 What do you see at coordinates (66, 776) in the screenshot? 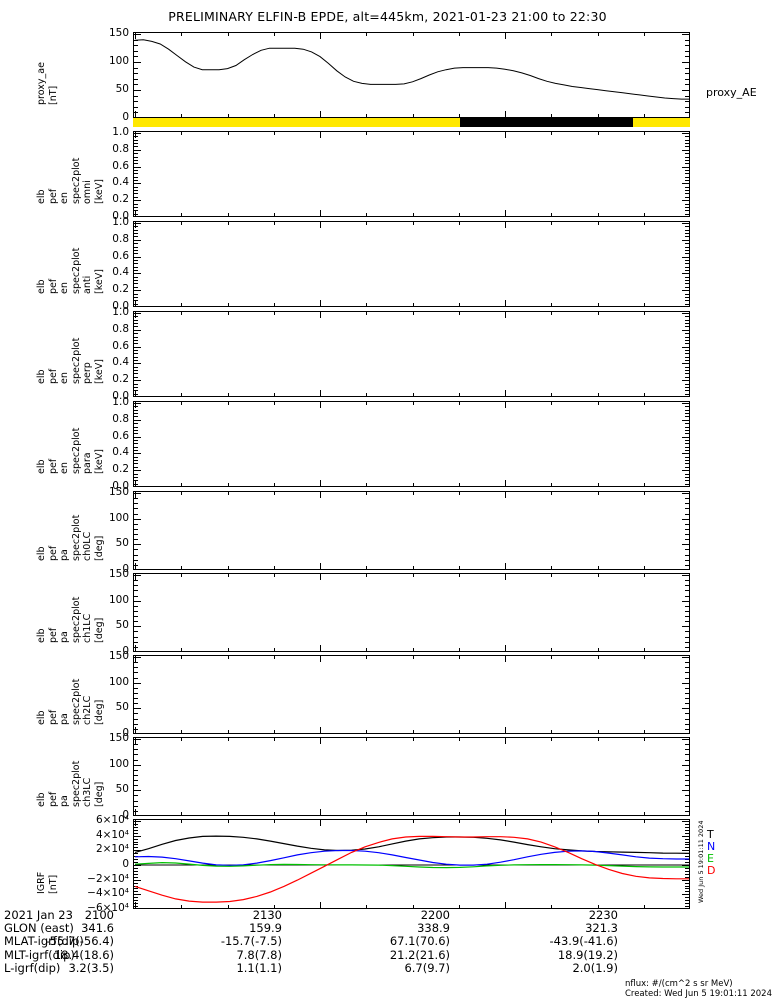
I see `y-axis-title: elb pef pa spec2plot ch3LC [deg]` at bounding box center [66, 776].